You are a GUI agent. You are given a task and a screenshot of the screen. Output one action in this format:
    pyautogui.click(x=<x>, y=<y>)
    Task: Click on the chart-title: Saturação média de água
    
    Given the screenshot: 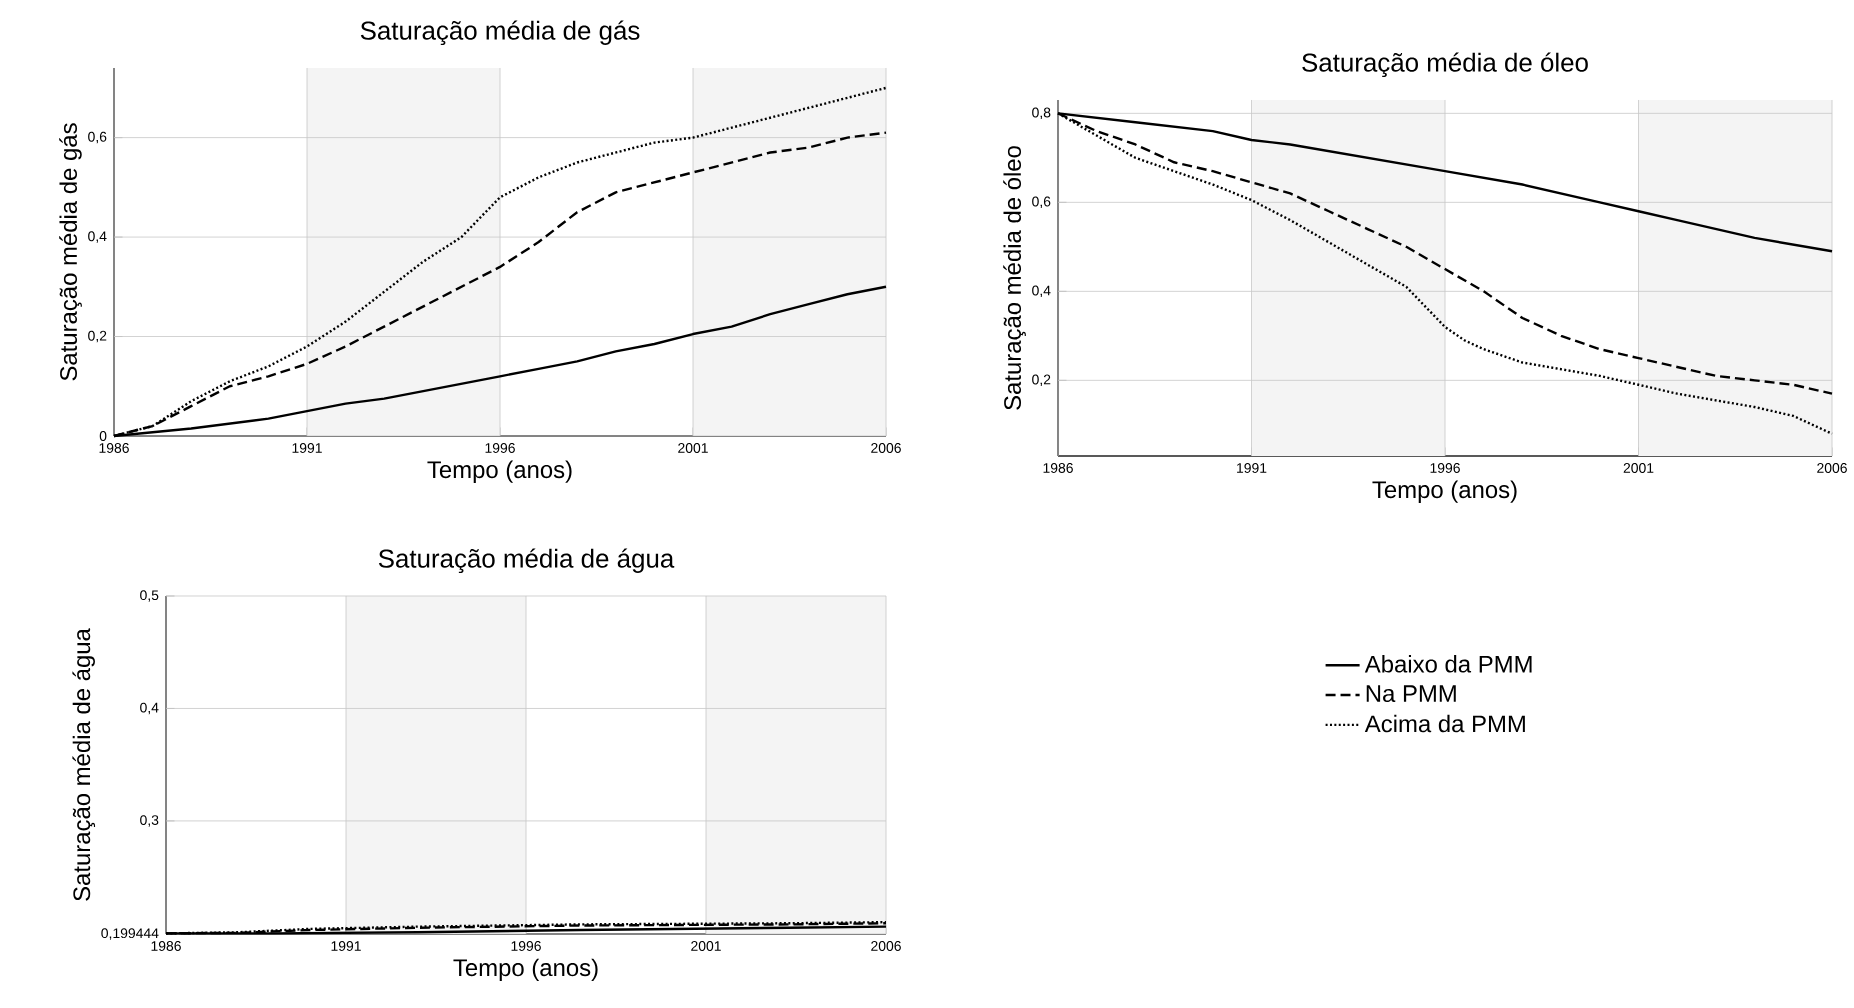 What is the action you would take?
    pyautogui.click(x=526, y=561)
    